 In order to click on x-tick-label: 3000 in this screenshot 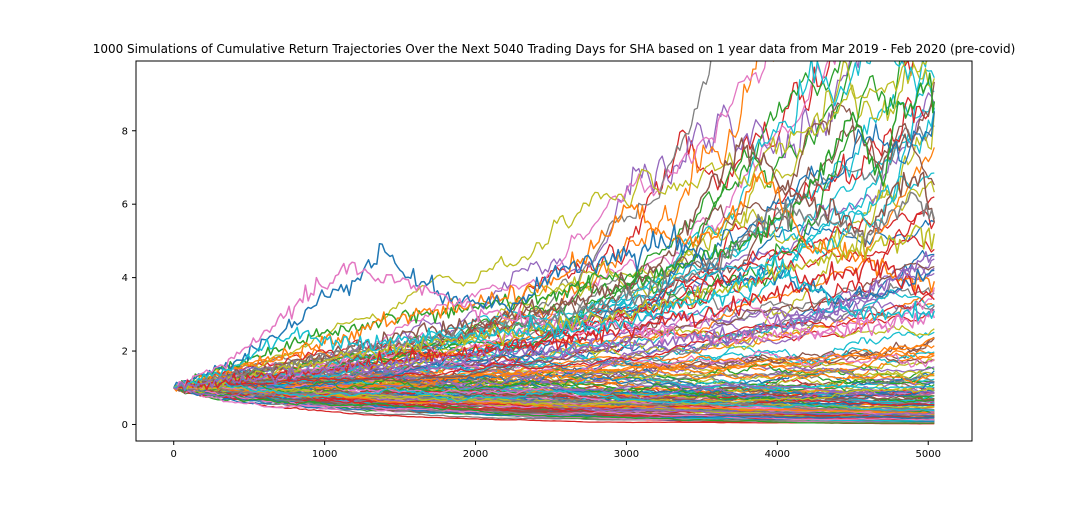, I will do `click(626, 454)`.